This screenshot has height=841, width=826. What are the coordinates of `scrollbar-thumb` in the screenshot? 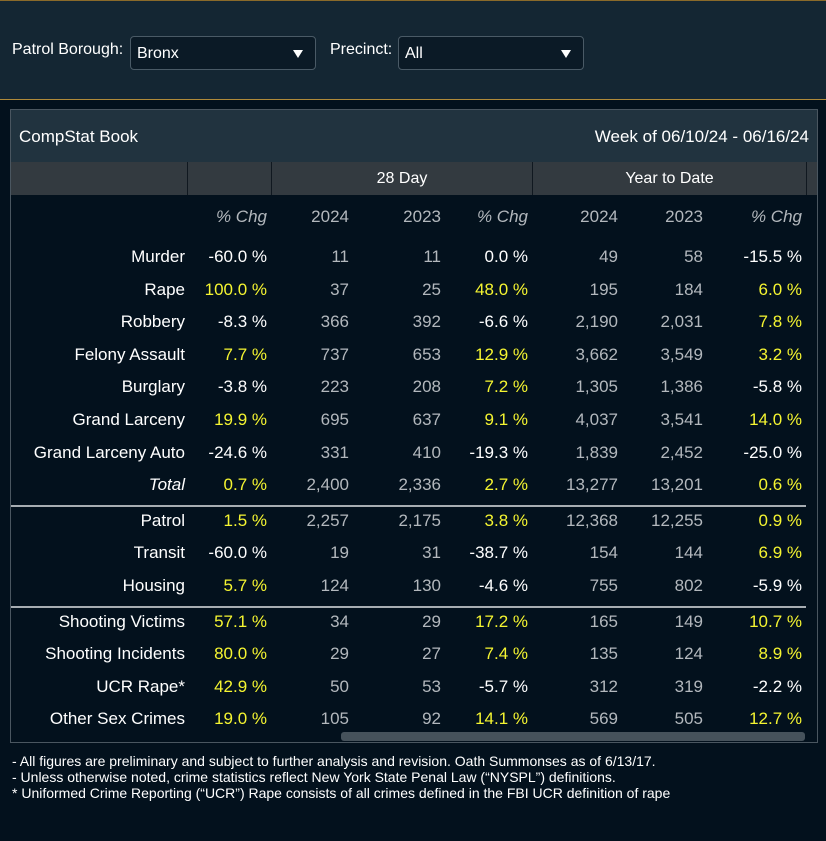 It's located at (573, 736).